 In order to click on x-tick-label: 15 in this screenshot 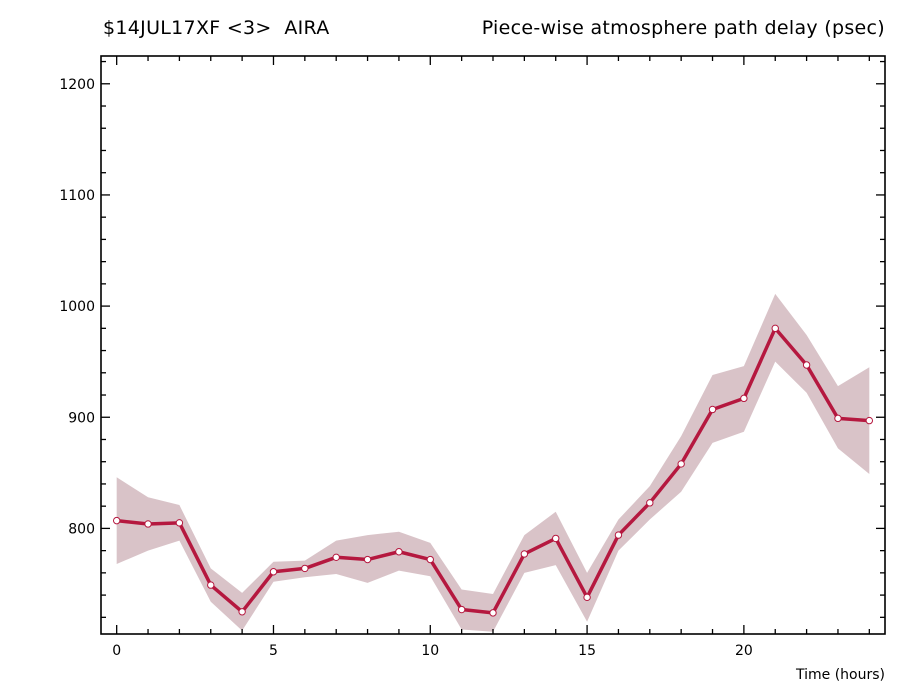, I will do `click(587, 651)`.